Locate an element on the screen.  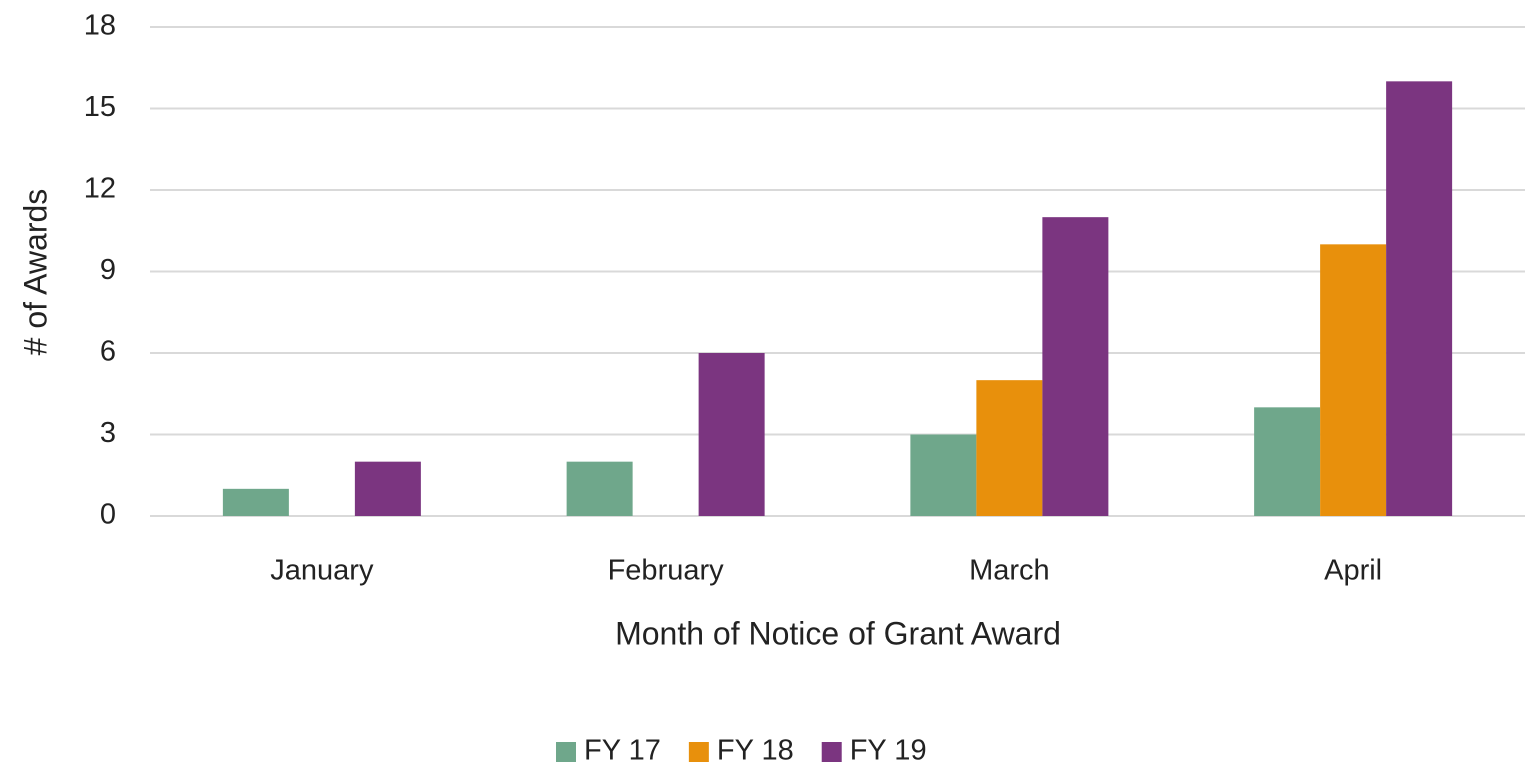
x-tick-label: March is located at coordinates (1009, 571).